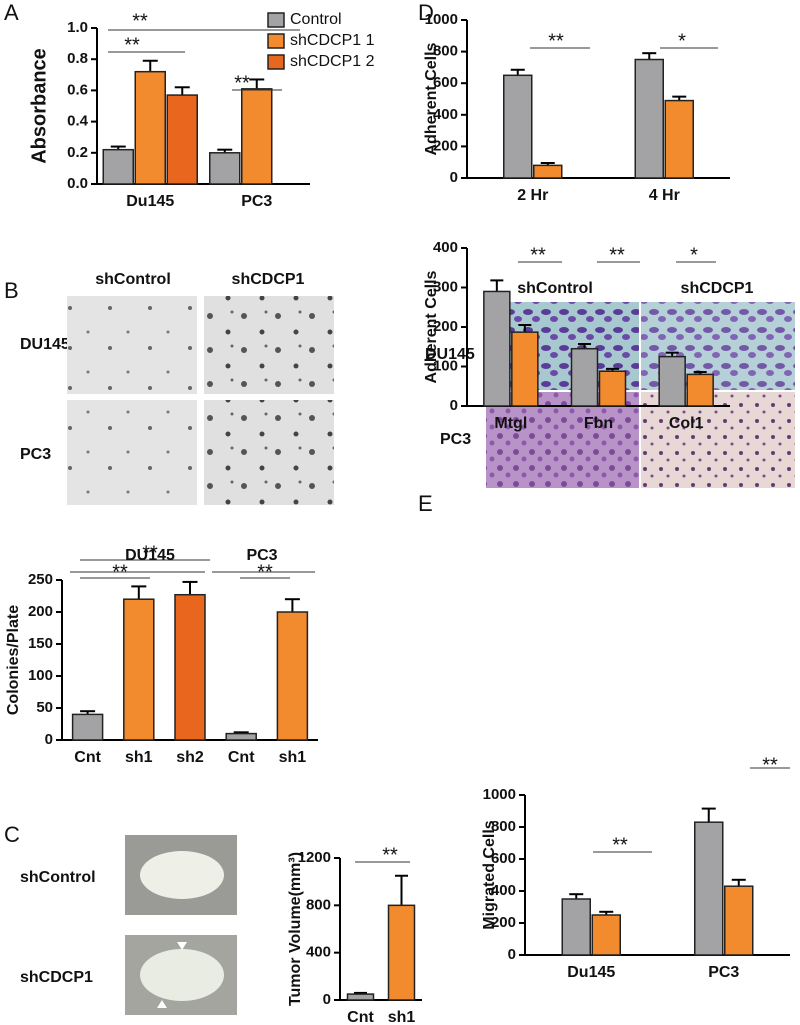 The image size is (800, 1025). Describe the element at coordinates (77, 58) in the screenshot. I see `y-tick-label: 0.8` at that location.